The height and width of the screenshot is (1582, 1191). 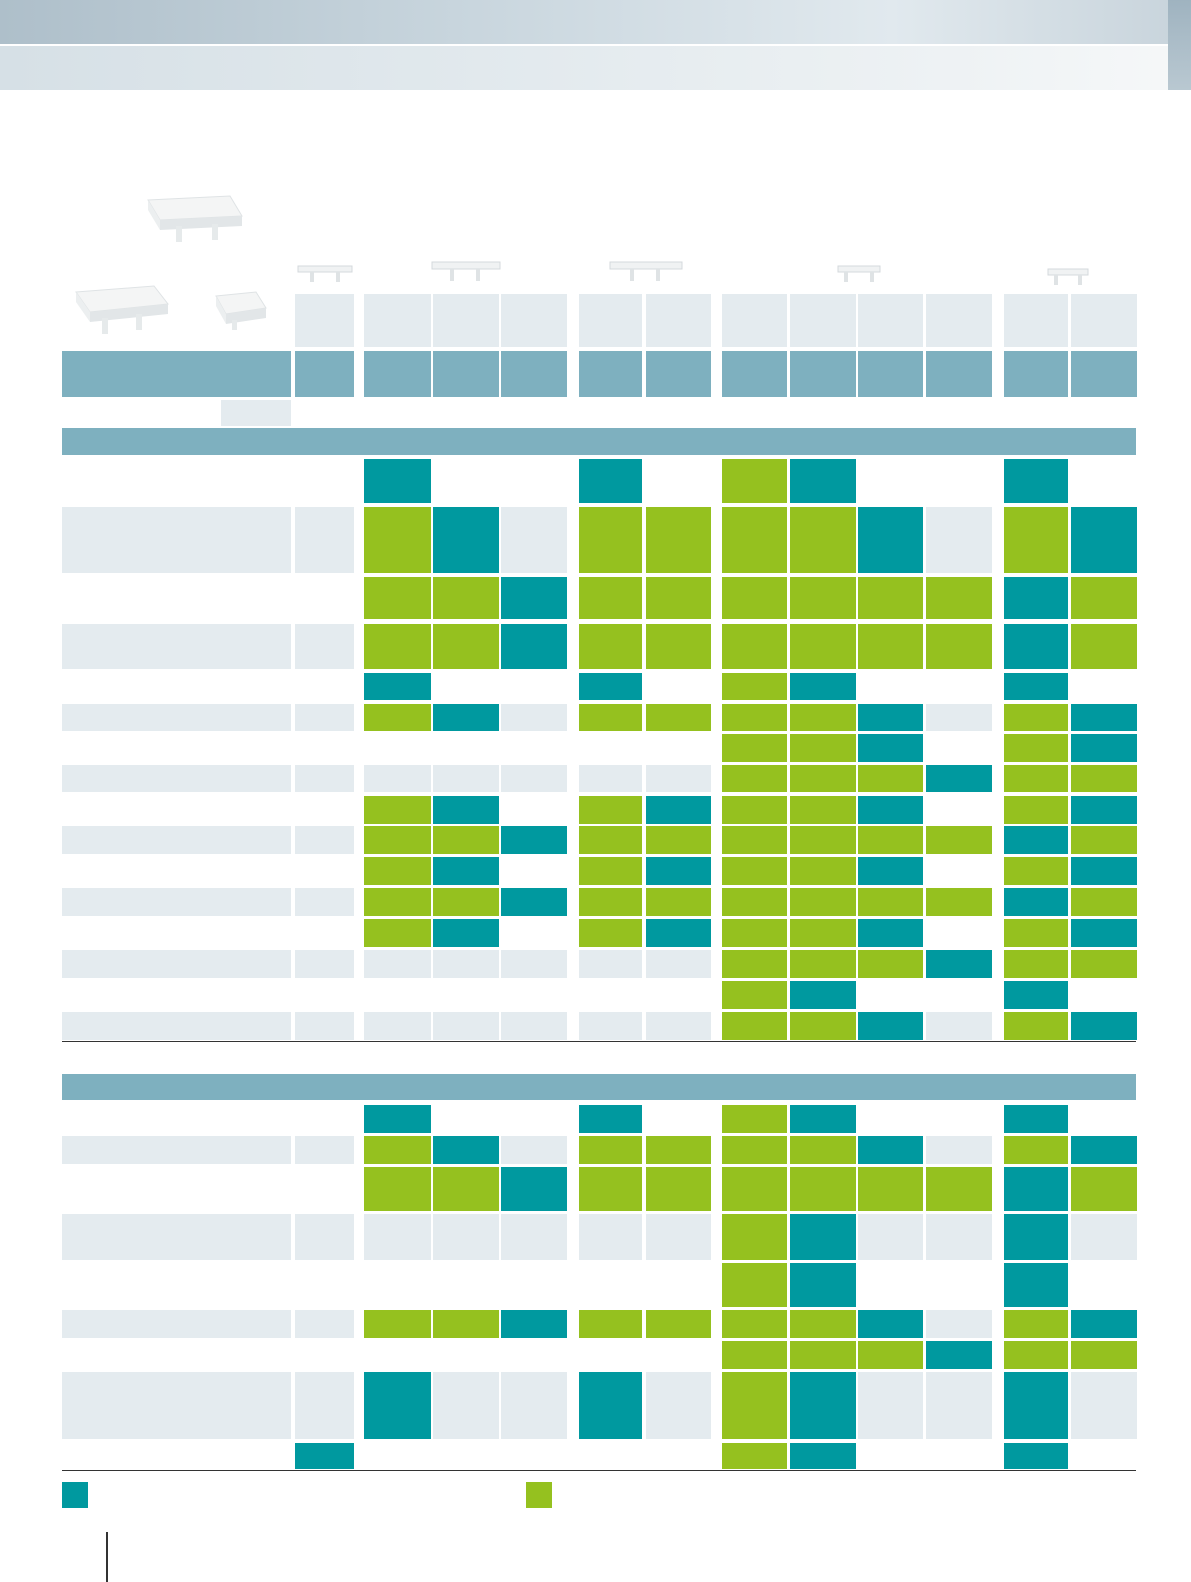 I want to click on banner-edge-strip, so click(x=1179, y=45).